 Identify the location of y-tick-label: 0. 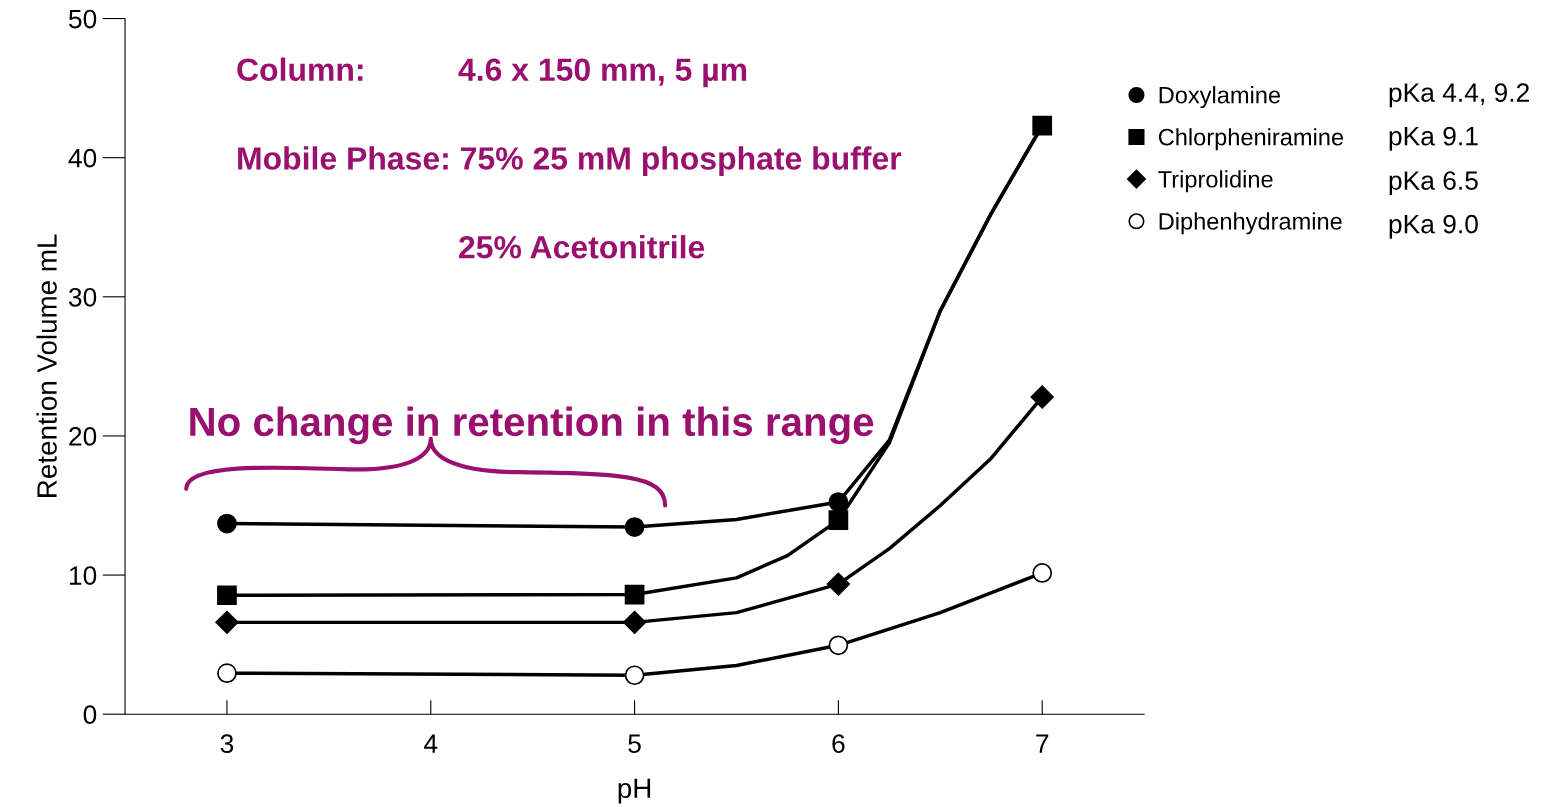
(90, 715).